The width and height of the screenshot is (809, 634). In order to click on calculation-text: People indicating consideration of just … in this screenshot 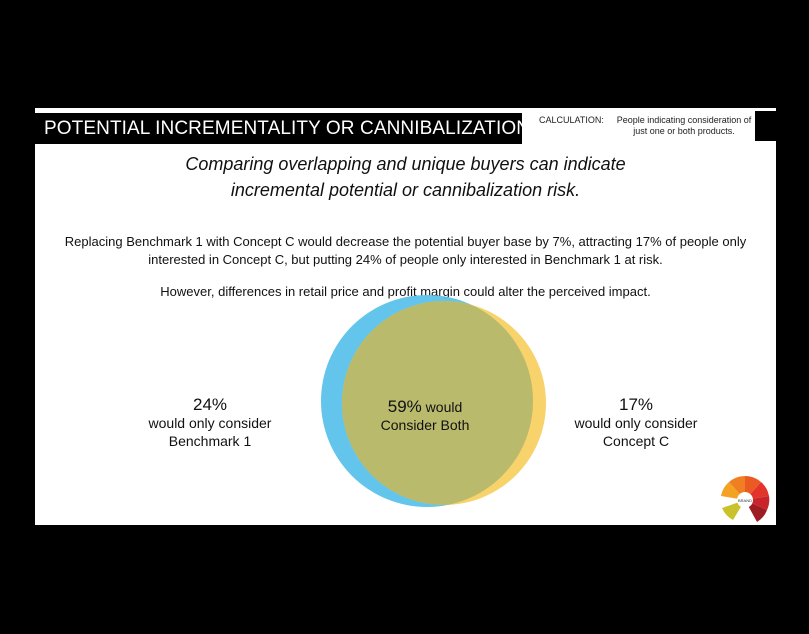, I will do `click(684, 125)`.